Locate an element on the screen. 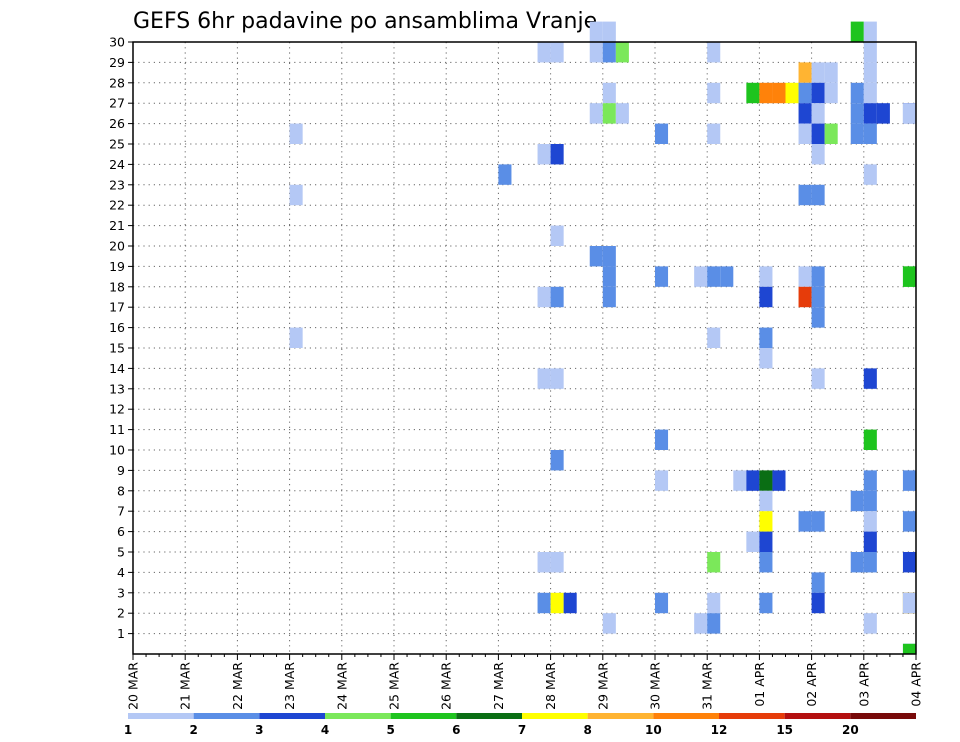 The width and height of the screenshot is (960, 742). x-tick-label: 25 MAR is located at coordinates (394, 686).